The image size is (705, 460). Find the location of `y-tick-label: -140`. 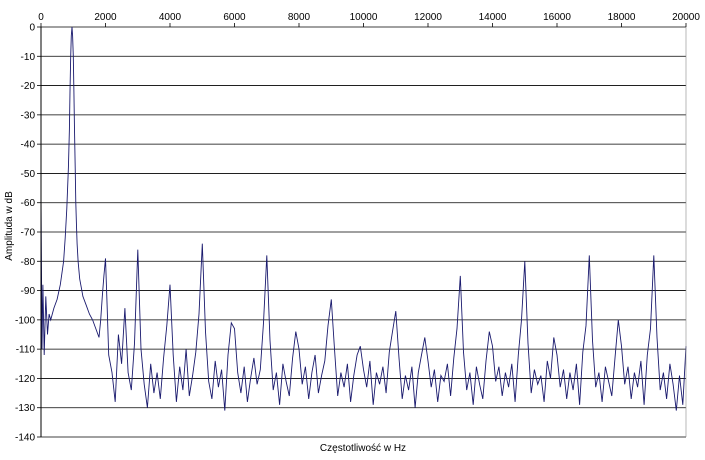

y-tick-label: -140 is located at coordinates (25, 438).